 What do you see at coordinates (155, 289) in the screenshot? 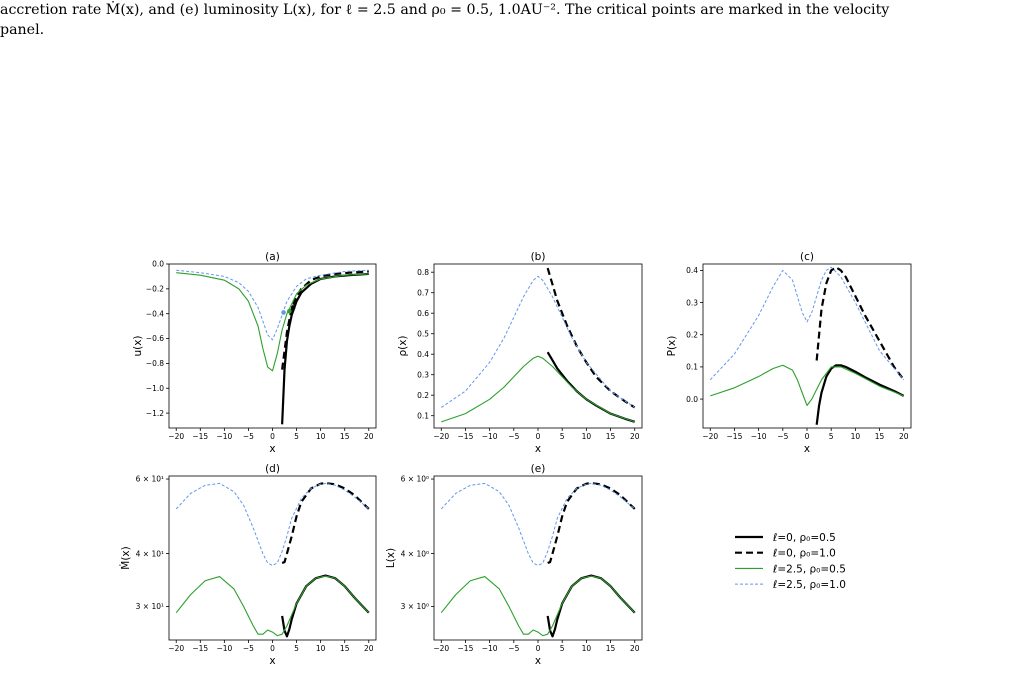
I see `y-tick-label: −0.2` at bounding box center [155, 289].